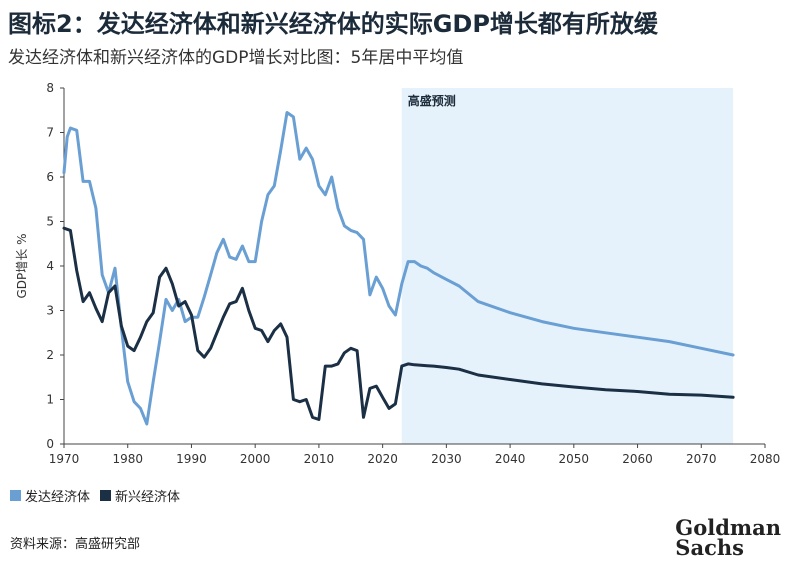 Image resolution: width=793 pixels, height=571 pixels. I want to click on y-axis-label: GDP增长 %, so click(22, 266).